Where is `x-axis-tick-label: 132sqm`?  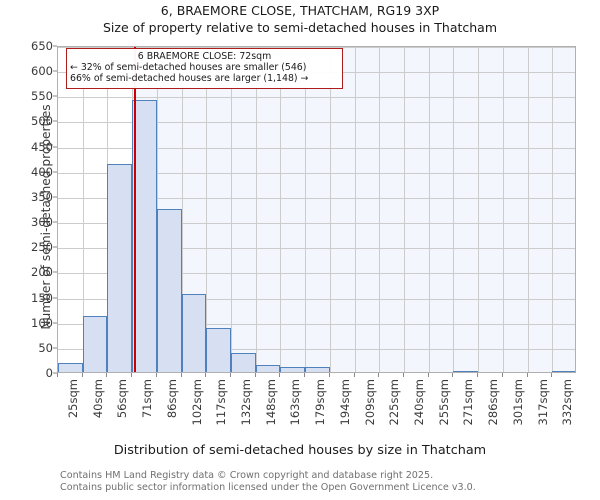 x-axis-tick-label: 132sqm is located at coordinates (246, 402).